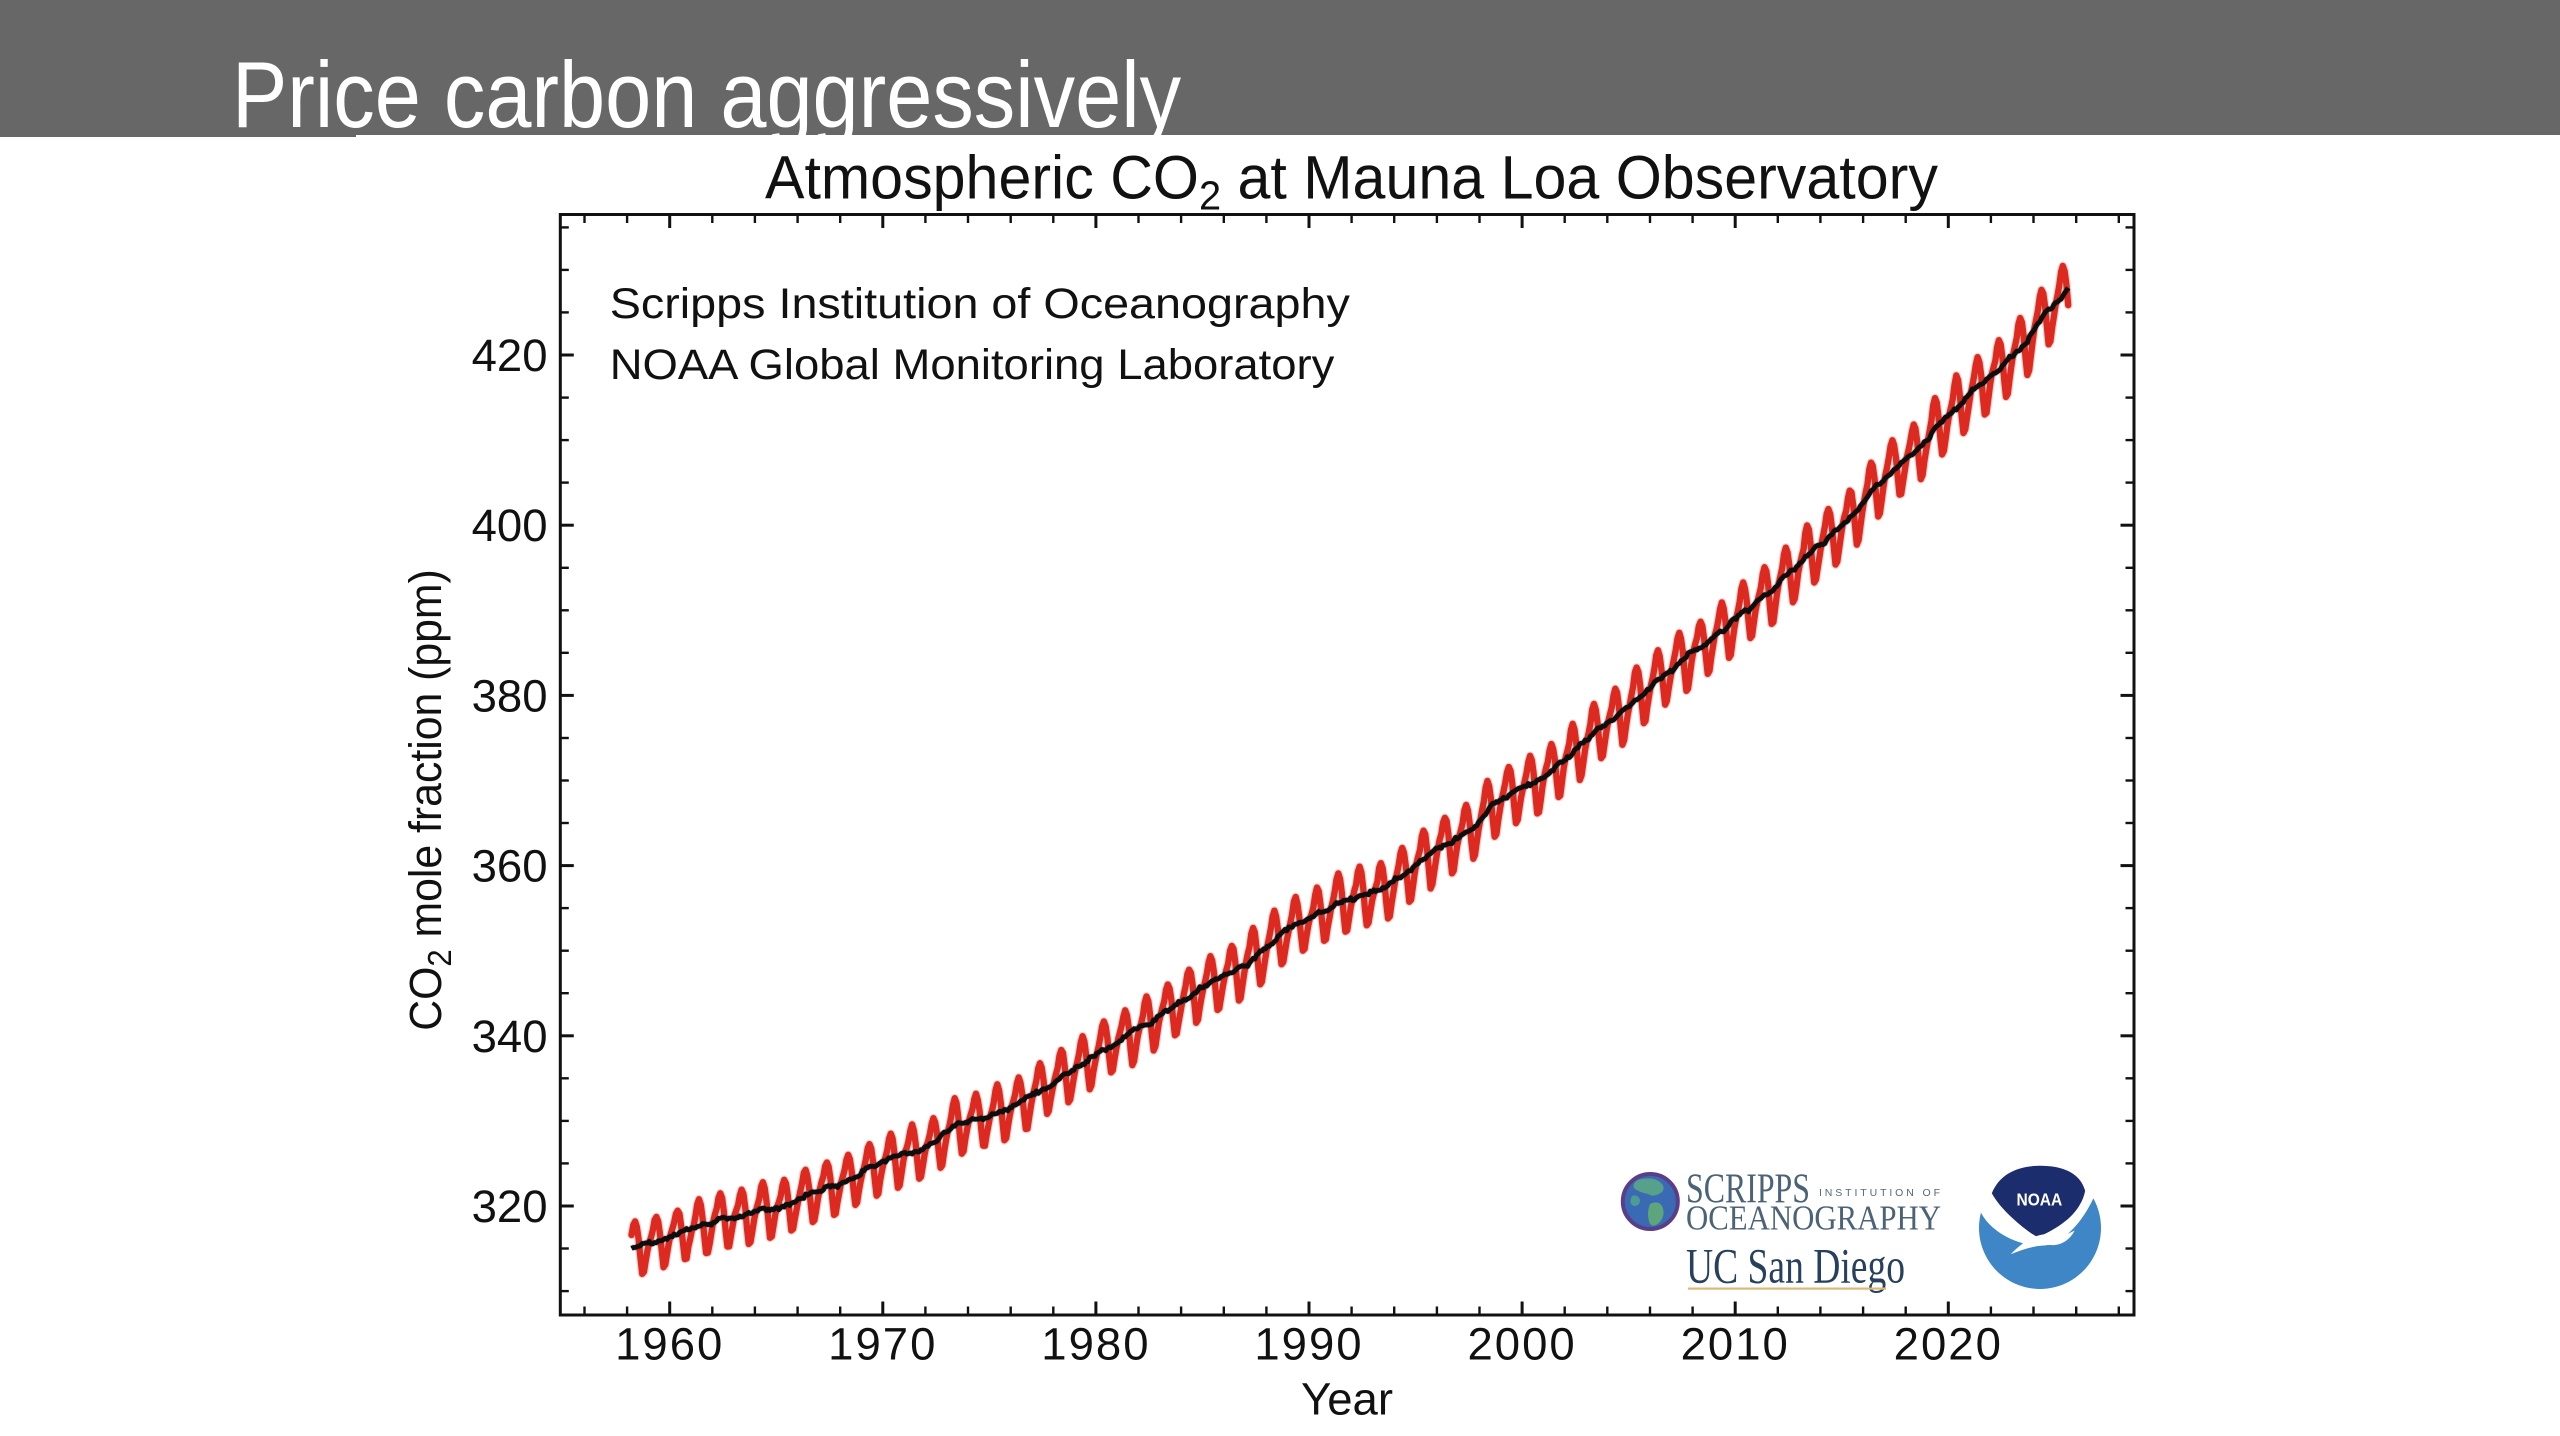 Image resolution: width=2560 pixels, height=1436 pixels. Describe the element at coordinates (1735, 1344) in the screenshot. I see `svg-text: 2010` at that location.